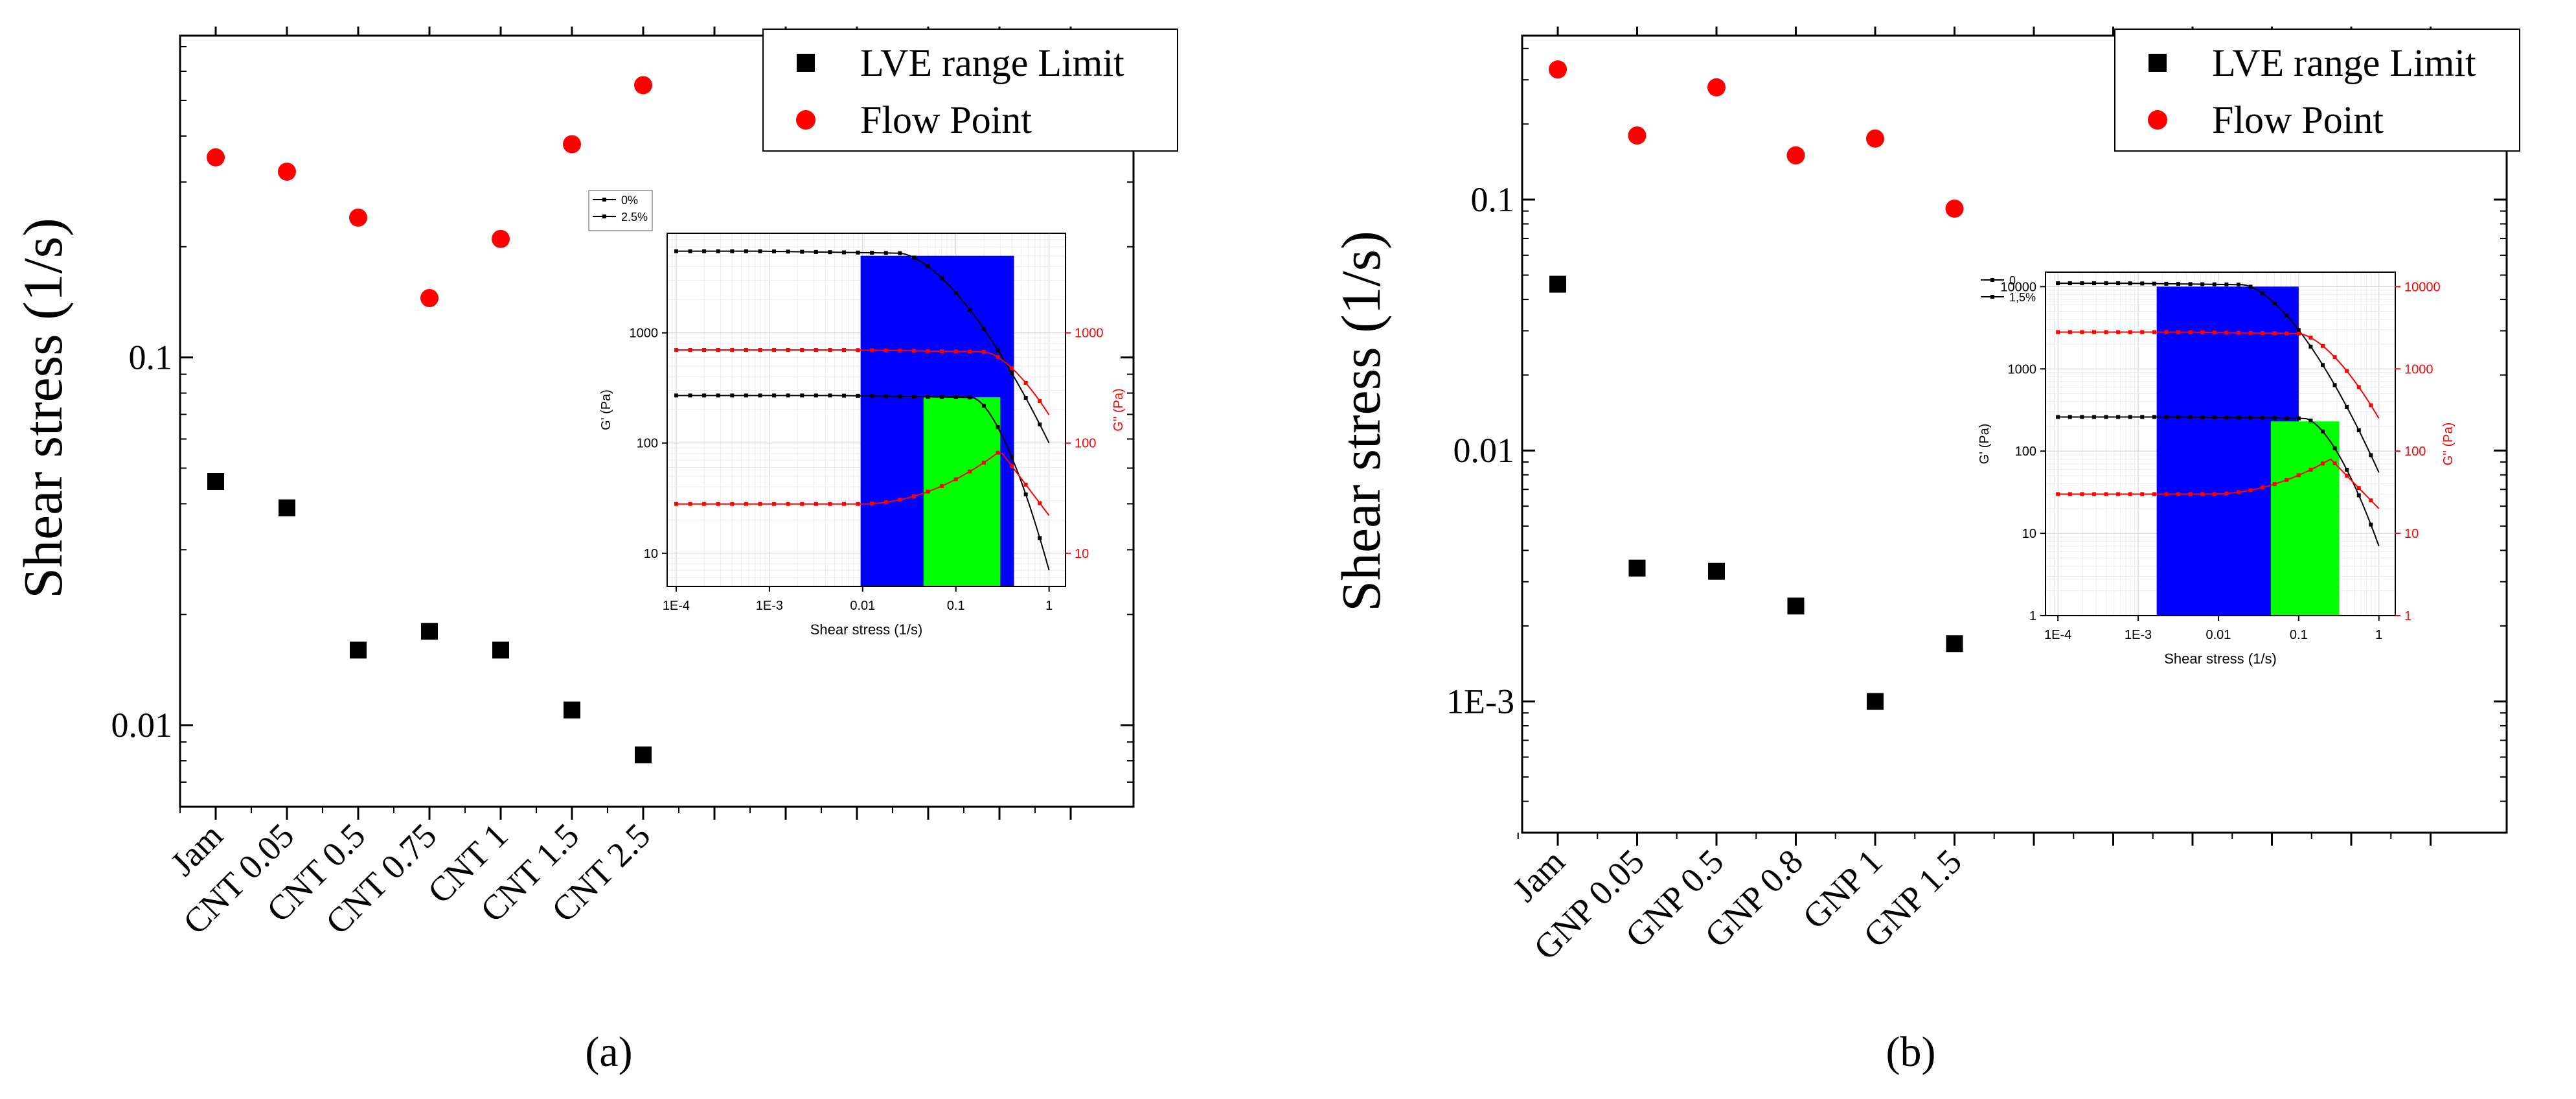 This screenshot has width=2576, height=1099. I want to click on inset-y-tick-label: 100, so click(2025, 452).